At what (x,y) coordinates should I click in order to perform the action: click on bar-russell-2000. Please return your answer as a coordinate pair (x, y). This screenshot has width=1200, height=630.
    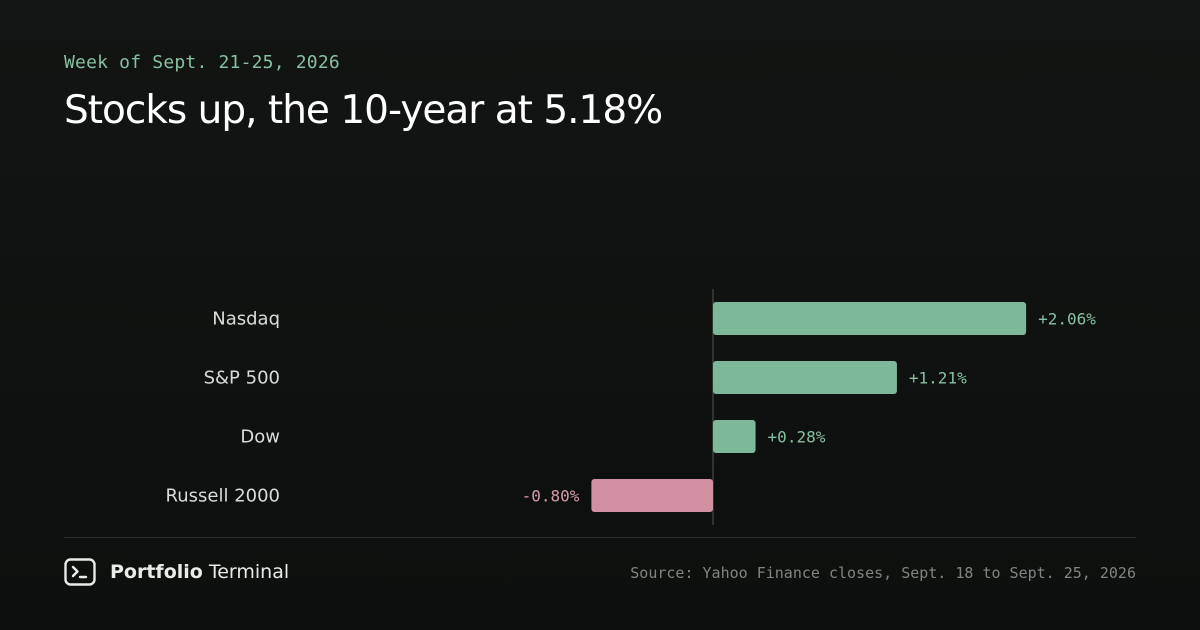
    Looking at the image, I should click on (652, 495).